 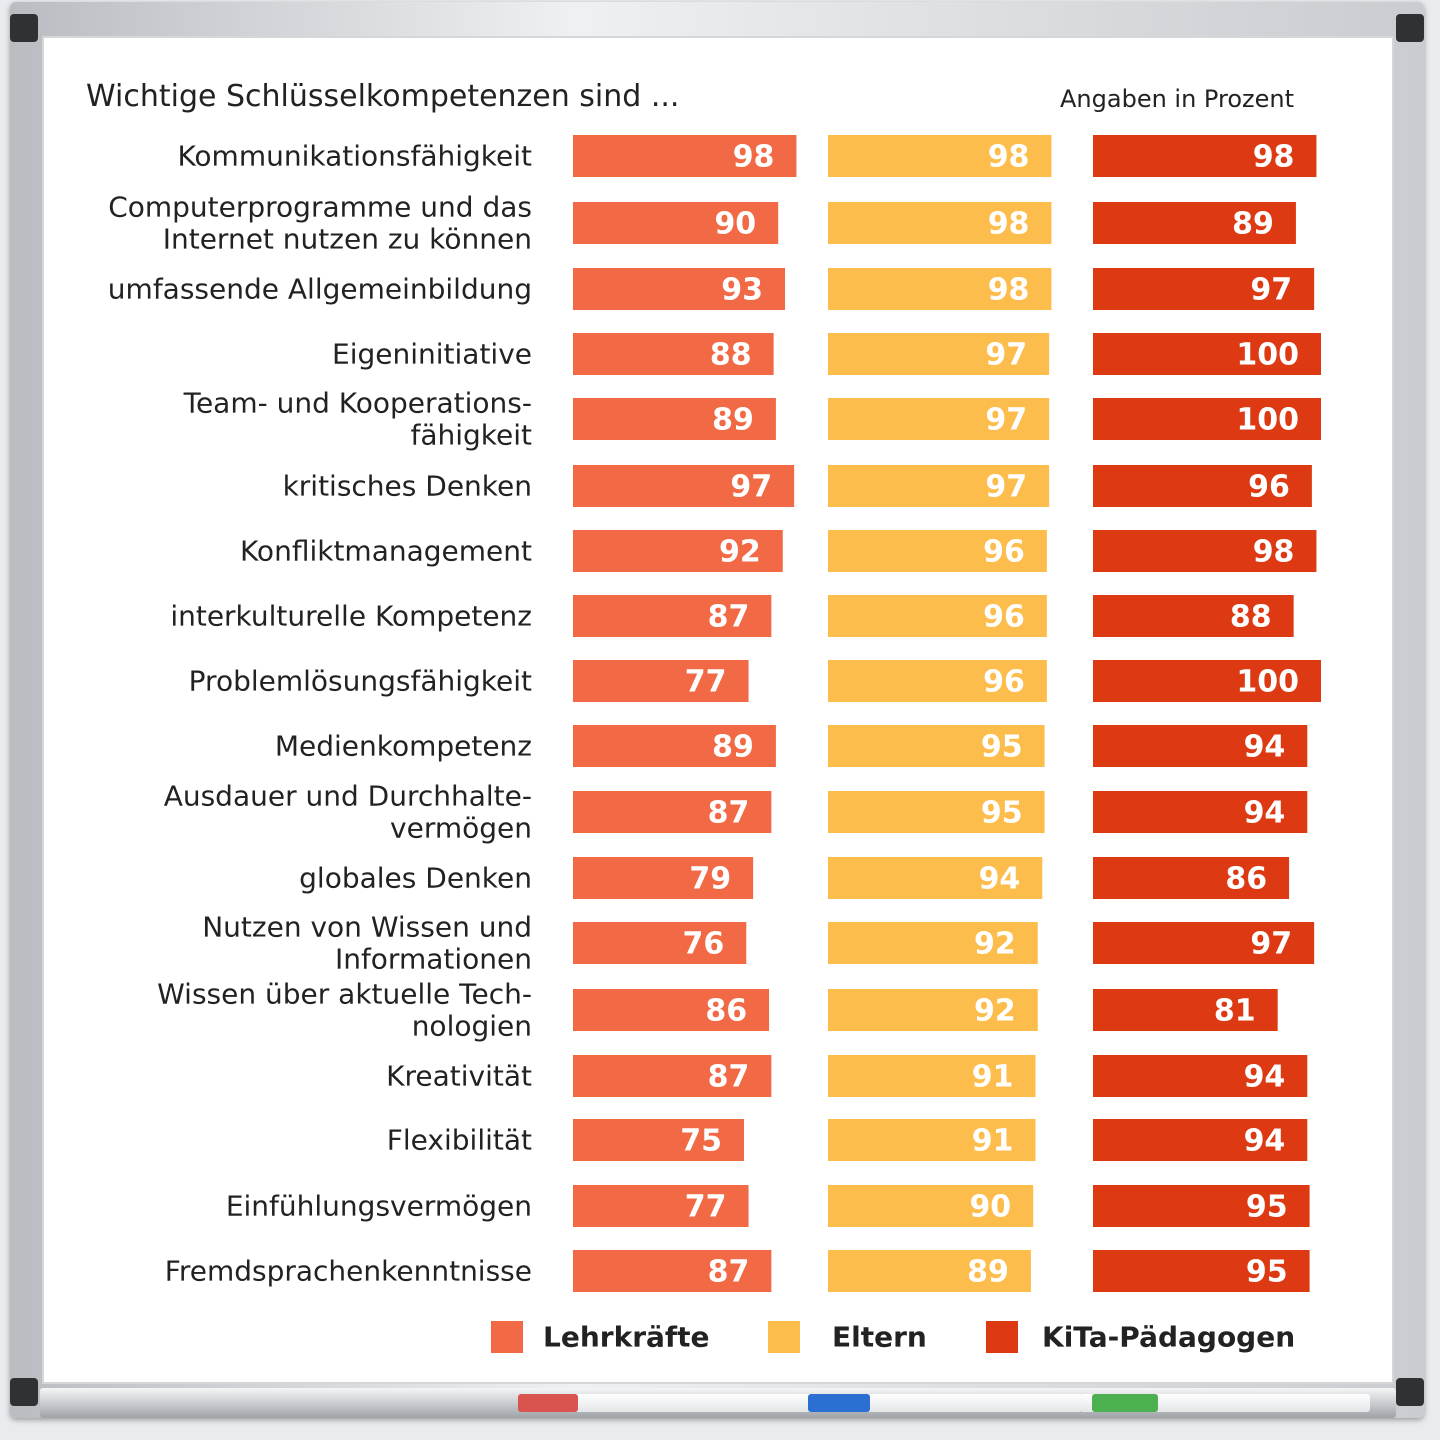 What do you see at coordinates (742, 290) in the screenshot?
I see `bar-value-label: 93` at bounding box center [742, 290].